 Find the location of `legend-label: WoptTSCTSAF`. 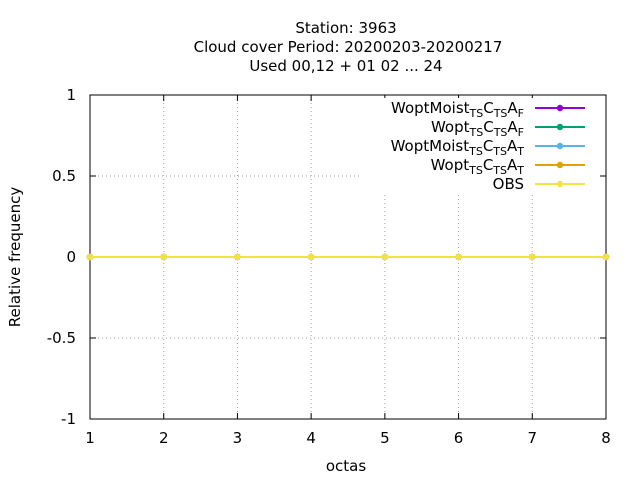

legend-label: WoptTSCTSAF is located at coordinates (477, 128).